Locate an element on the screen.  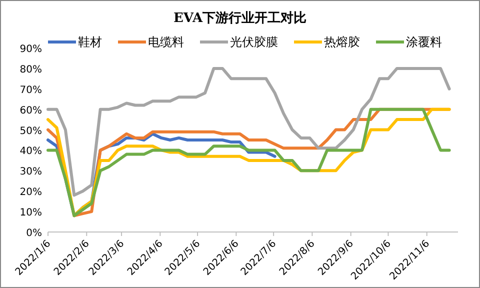
legend-label: 电缆料 is located at coordinates (166, 42).